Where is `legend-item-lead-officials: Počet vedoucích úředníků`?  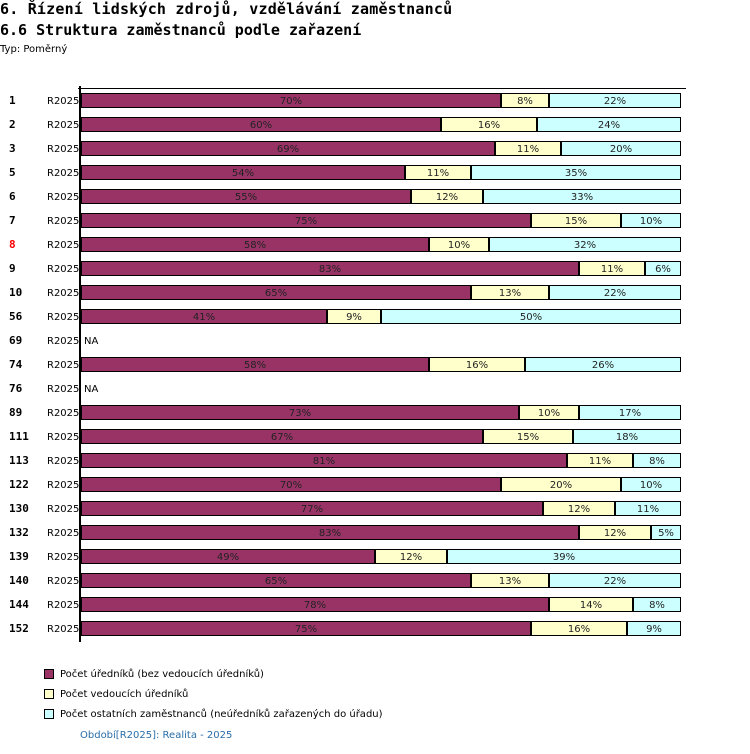
legend-item-lead-officials: Počet vedoucích úředníků is located at coordinates (213, 694).